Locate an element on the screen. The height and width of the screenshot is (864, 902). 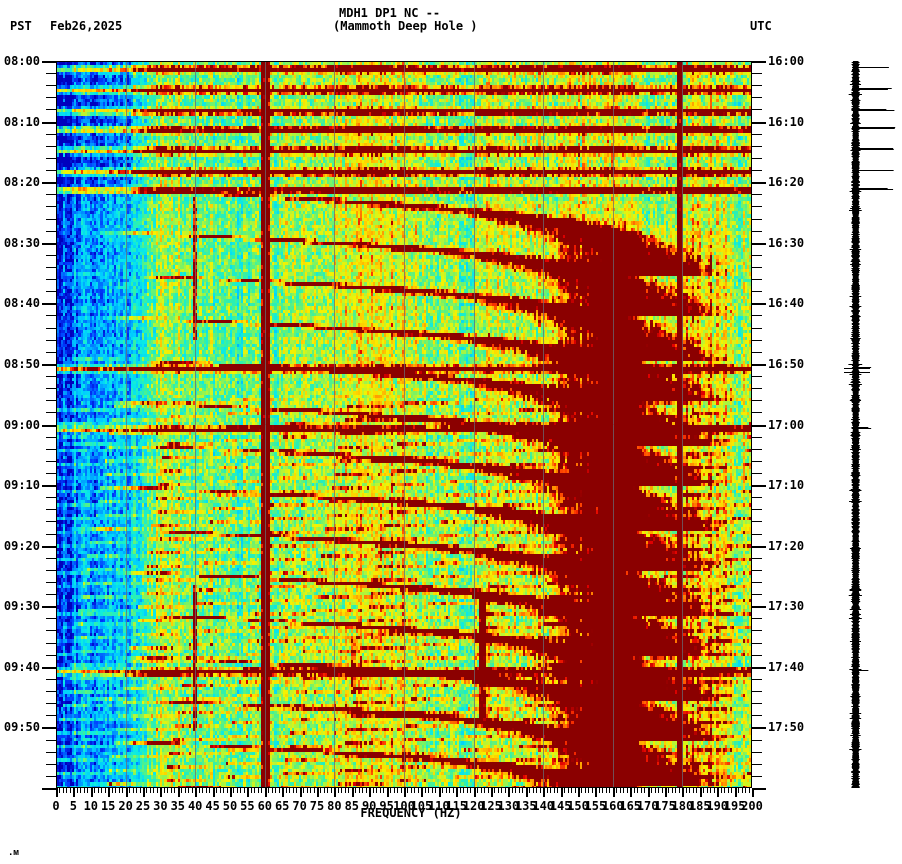
freq-label: 95 is located at coordinates (386, 806).